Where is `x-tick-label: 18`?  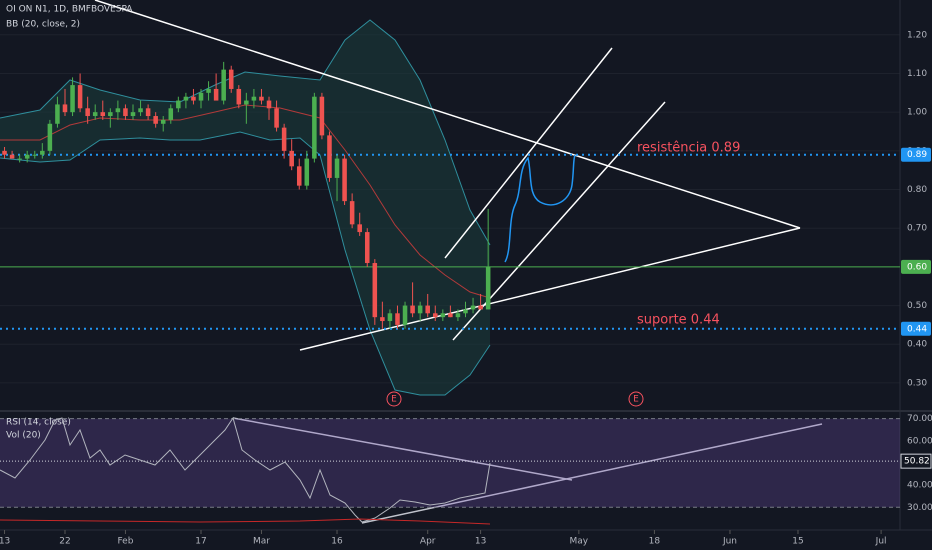
x-tick-label: 18 is located at coordinates (655, 542).